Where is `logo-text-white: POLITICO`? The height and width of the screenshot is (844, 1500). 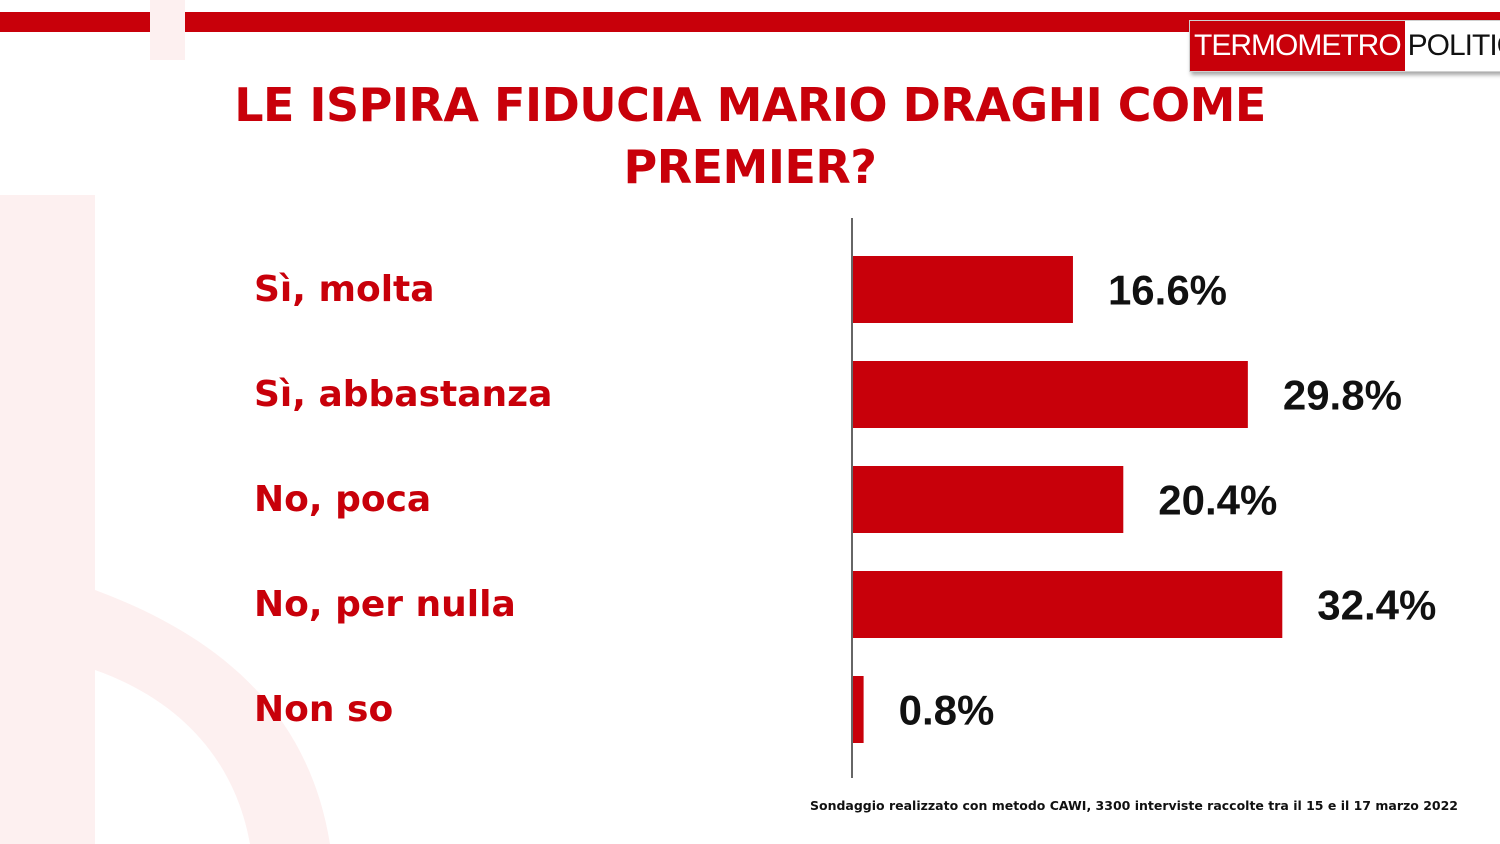
logo-text-white: POLITICO is located at coordinates (1452, 46).